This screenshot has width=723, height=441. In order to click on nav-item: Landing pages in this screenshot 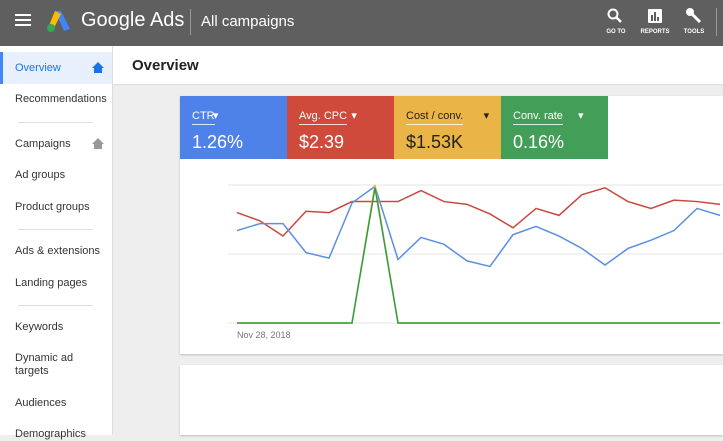, I will do `click(51, 283)`.